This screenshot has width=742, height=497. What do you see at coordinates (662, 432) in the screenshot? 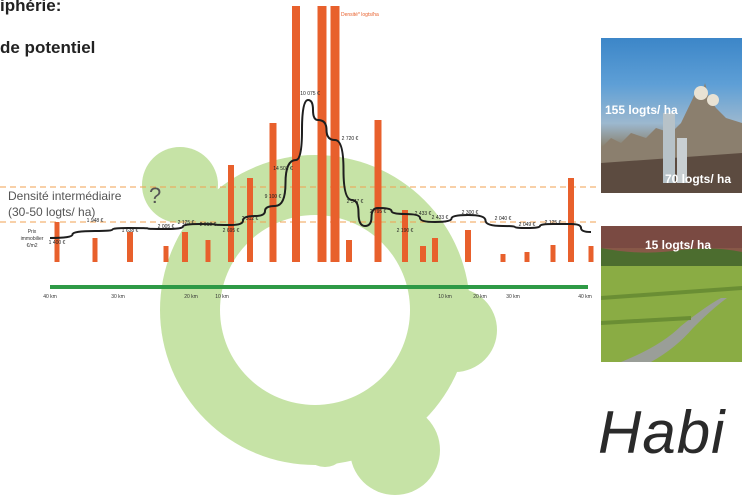
I see `footer-title: Habi` at bounding box center [662, 432].